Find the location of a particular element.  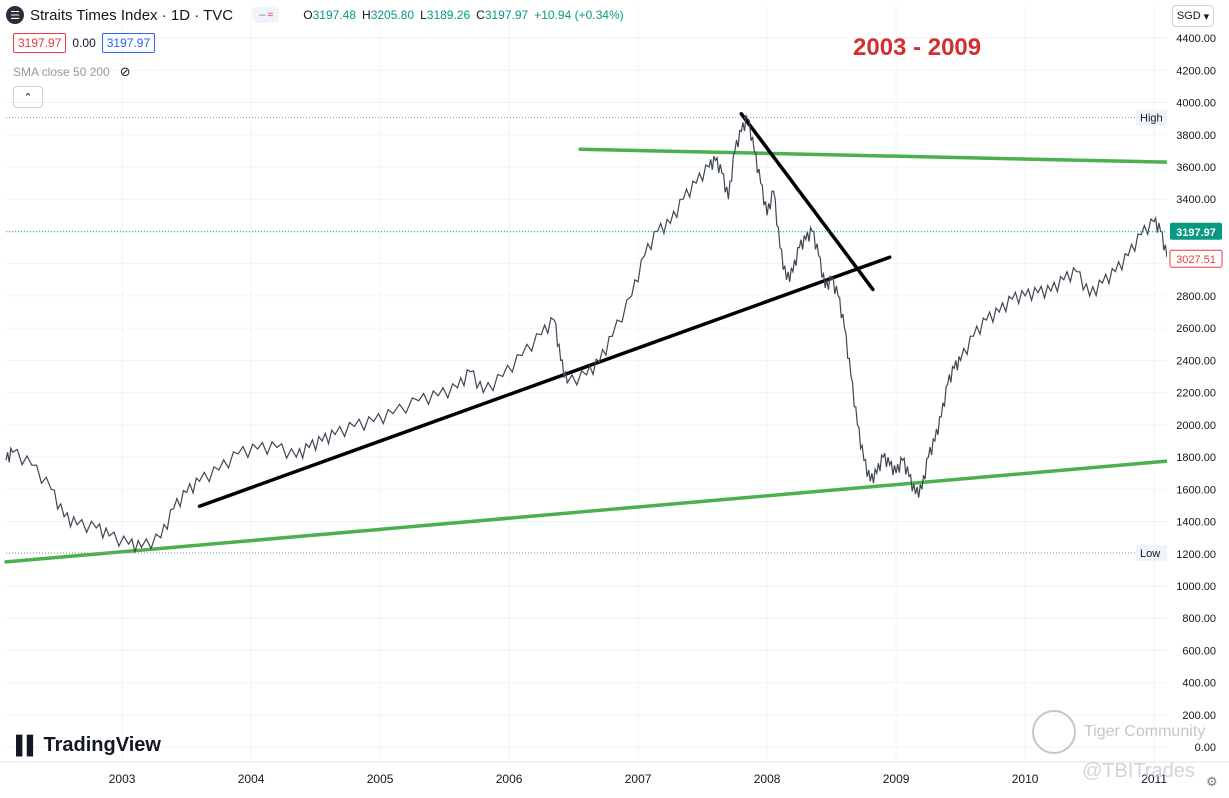

open-value: 3197.48 is located at coordinates (334, 15).